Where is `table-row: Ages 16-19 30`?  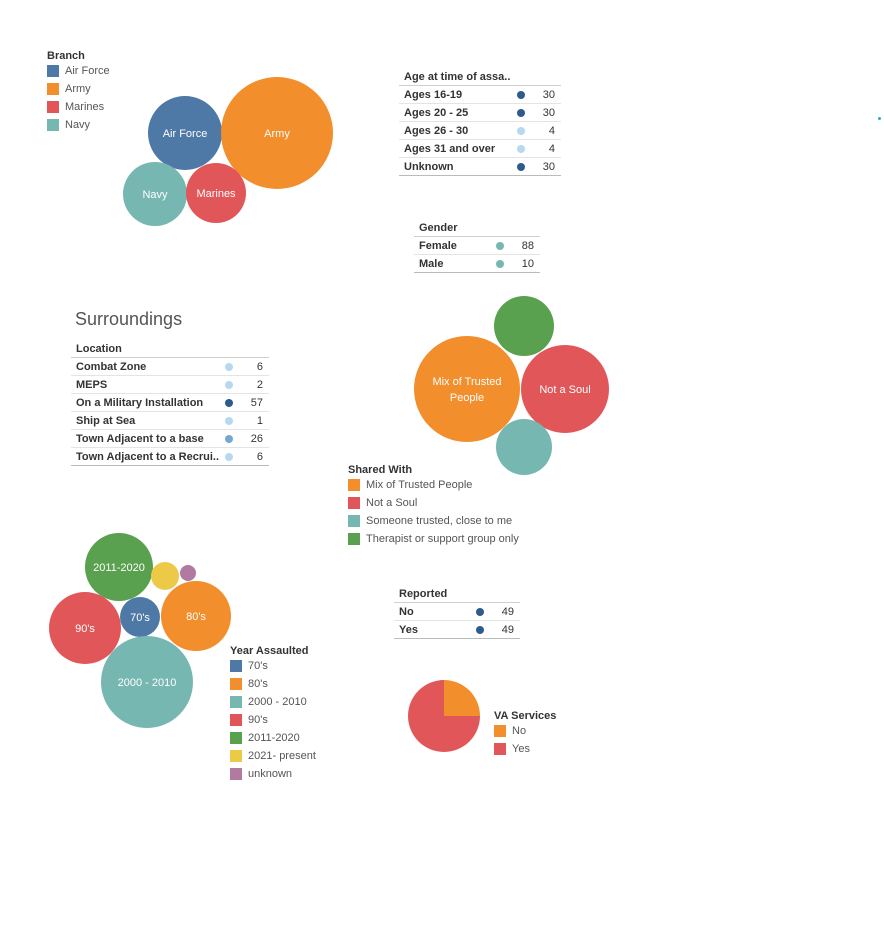 table-row: Ages 16-19 30 is located at coordinates (480, 95).